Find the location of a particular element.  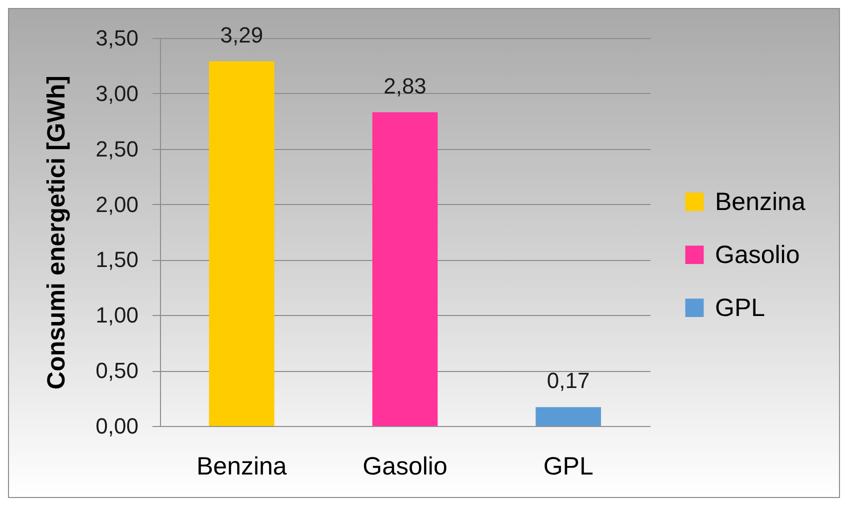

y-tick-label: 0,00 is located at coordinates (117, 426).